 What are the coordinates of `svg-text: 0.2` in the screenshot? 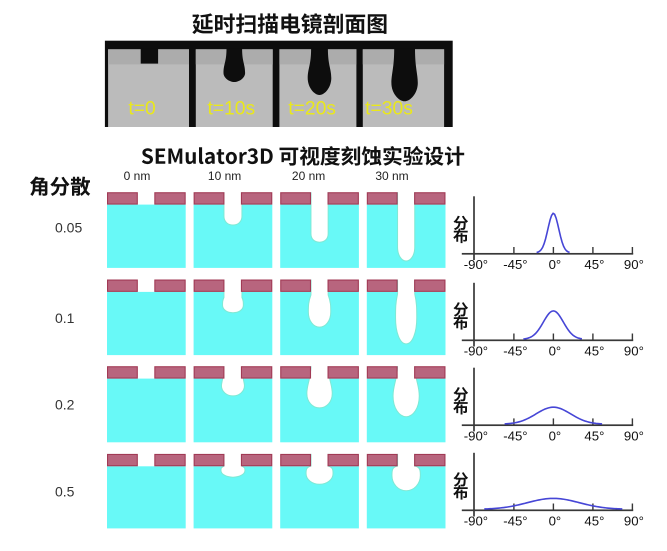 It's located at (65, 405).